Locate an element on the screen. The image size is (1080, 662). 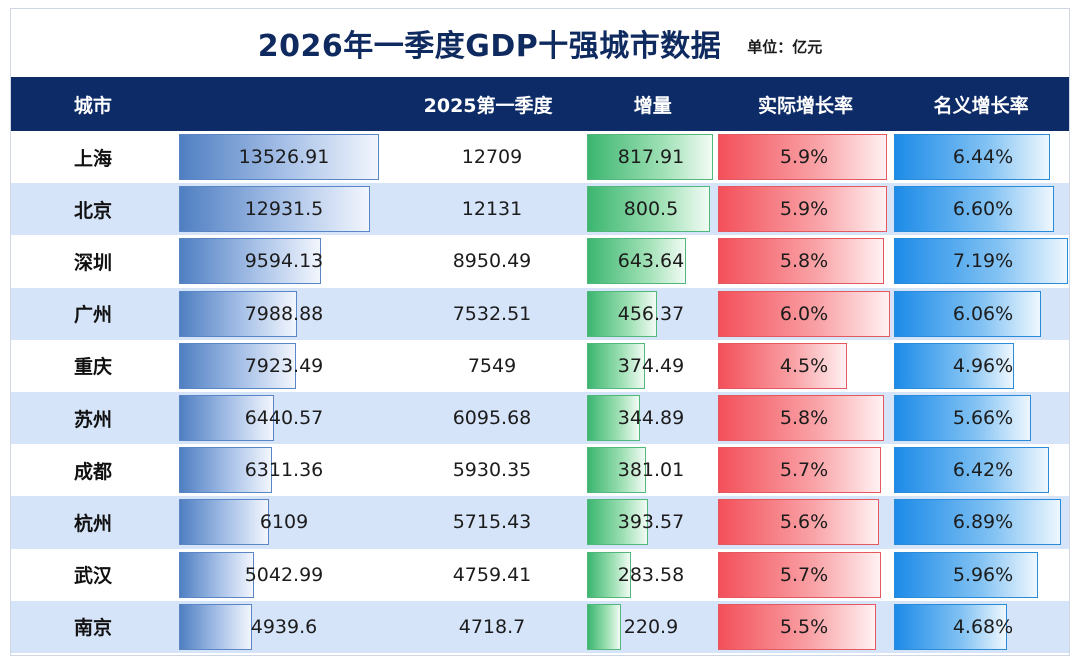
nominal-growth-value: 7.19% is located at coordinates (983, 261).